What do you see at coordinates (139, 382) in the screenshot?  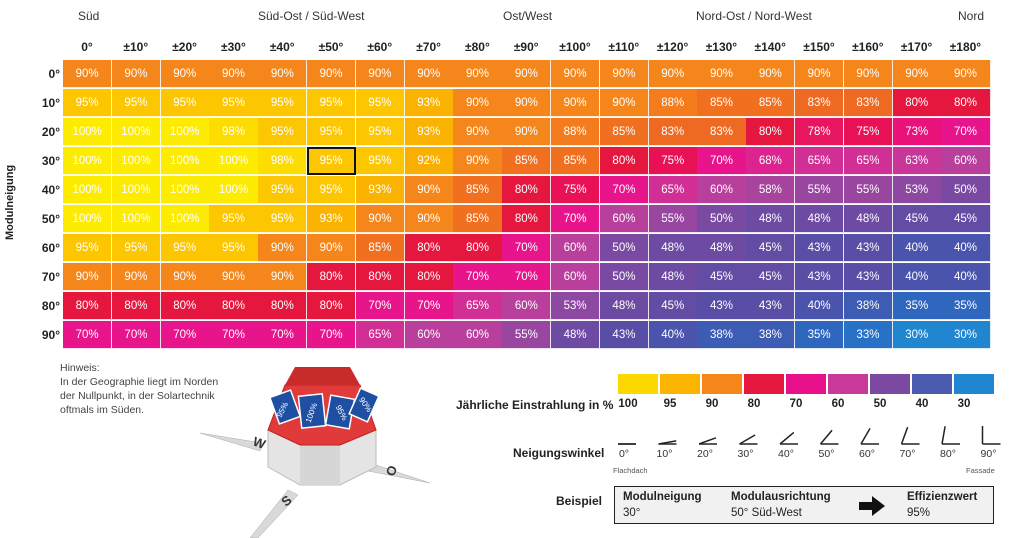 I see `note-line: In der Geographie liegt im Norden` at bounding box center [139, 382].